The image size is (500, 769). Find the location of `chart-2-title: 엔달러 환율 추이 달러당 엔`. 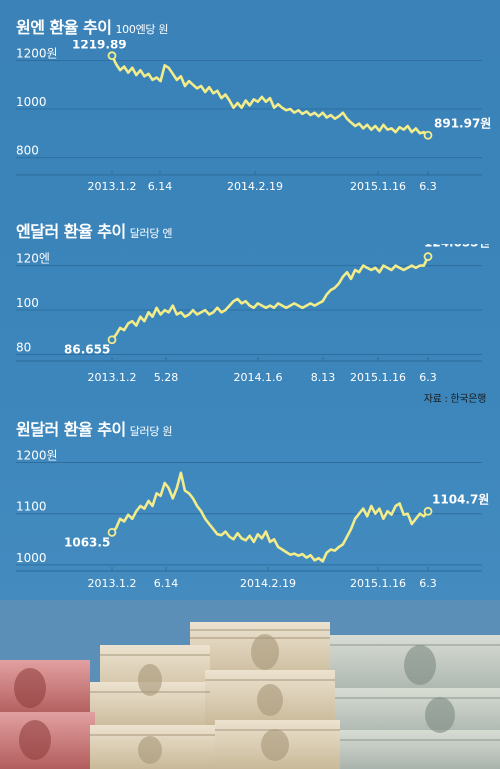

chart-2-title: 엔달러 환율 추이 달러당 엔 is located at coordinates (94, 230).